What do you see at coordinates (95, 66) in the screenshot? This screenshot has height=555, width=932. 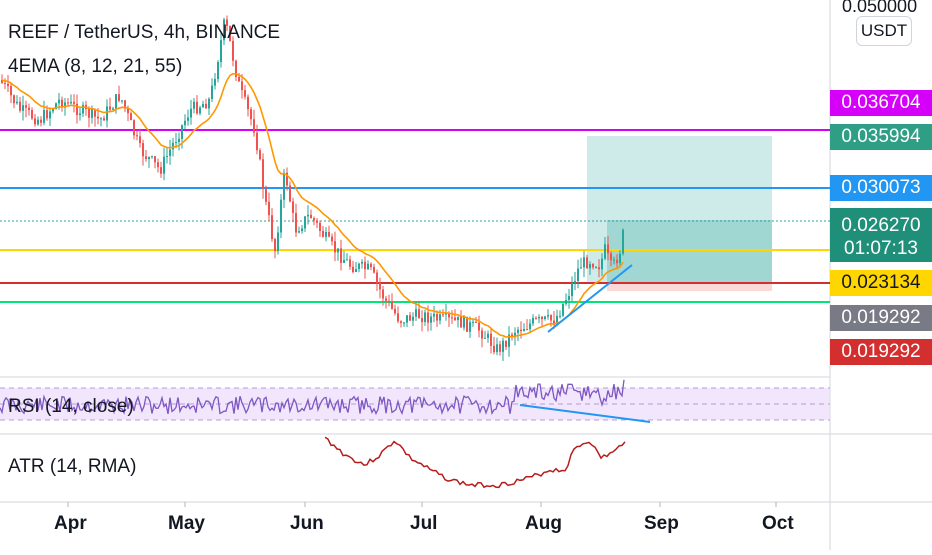 I see `ema-legend: 4EMA (8, 12, 21, 55)` at bounding box center [95, 66].